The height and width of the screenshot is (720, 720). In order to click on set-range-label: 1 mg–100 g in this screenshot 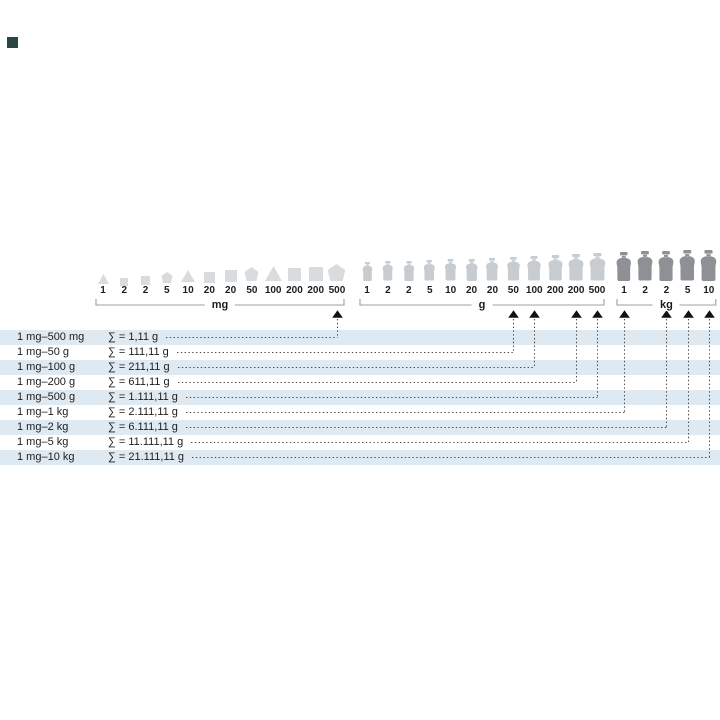, I will do `click(46, 367)`.